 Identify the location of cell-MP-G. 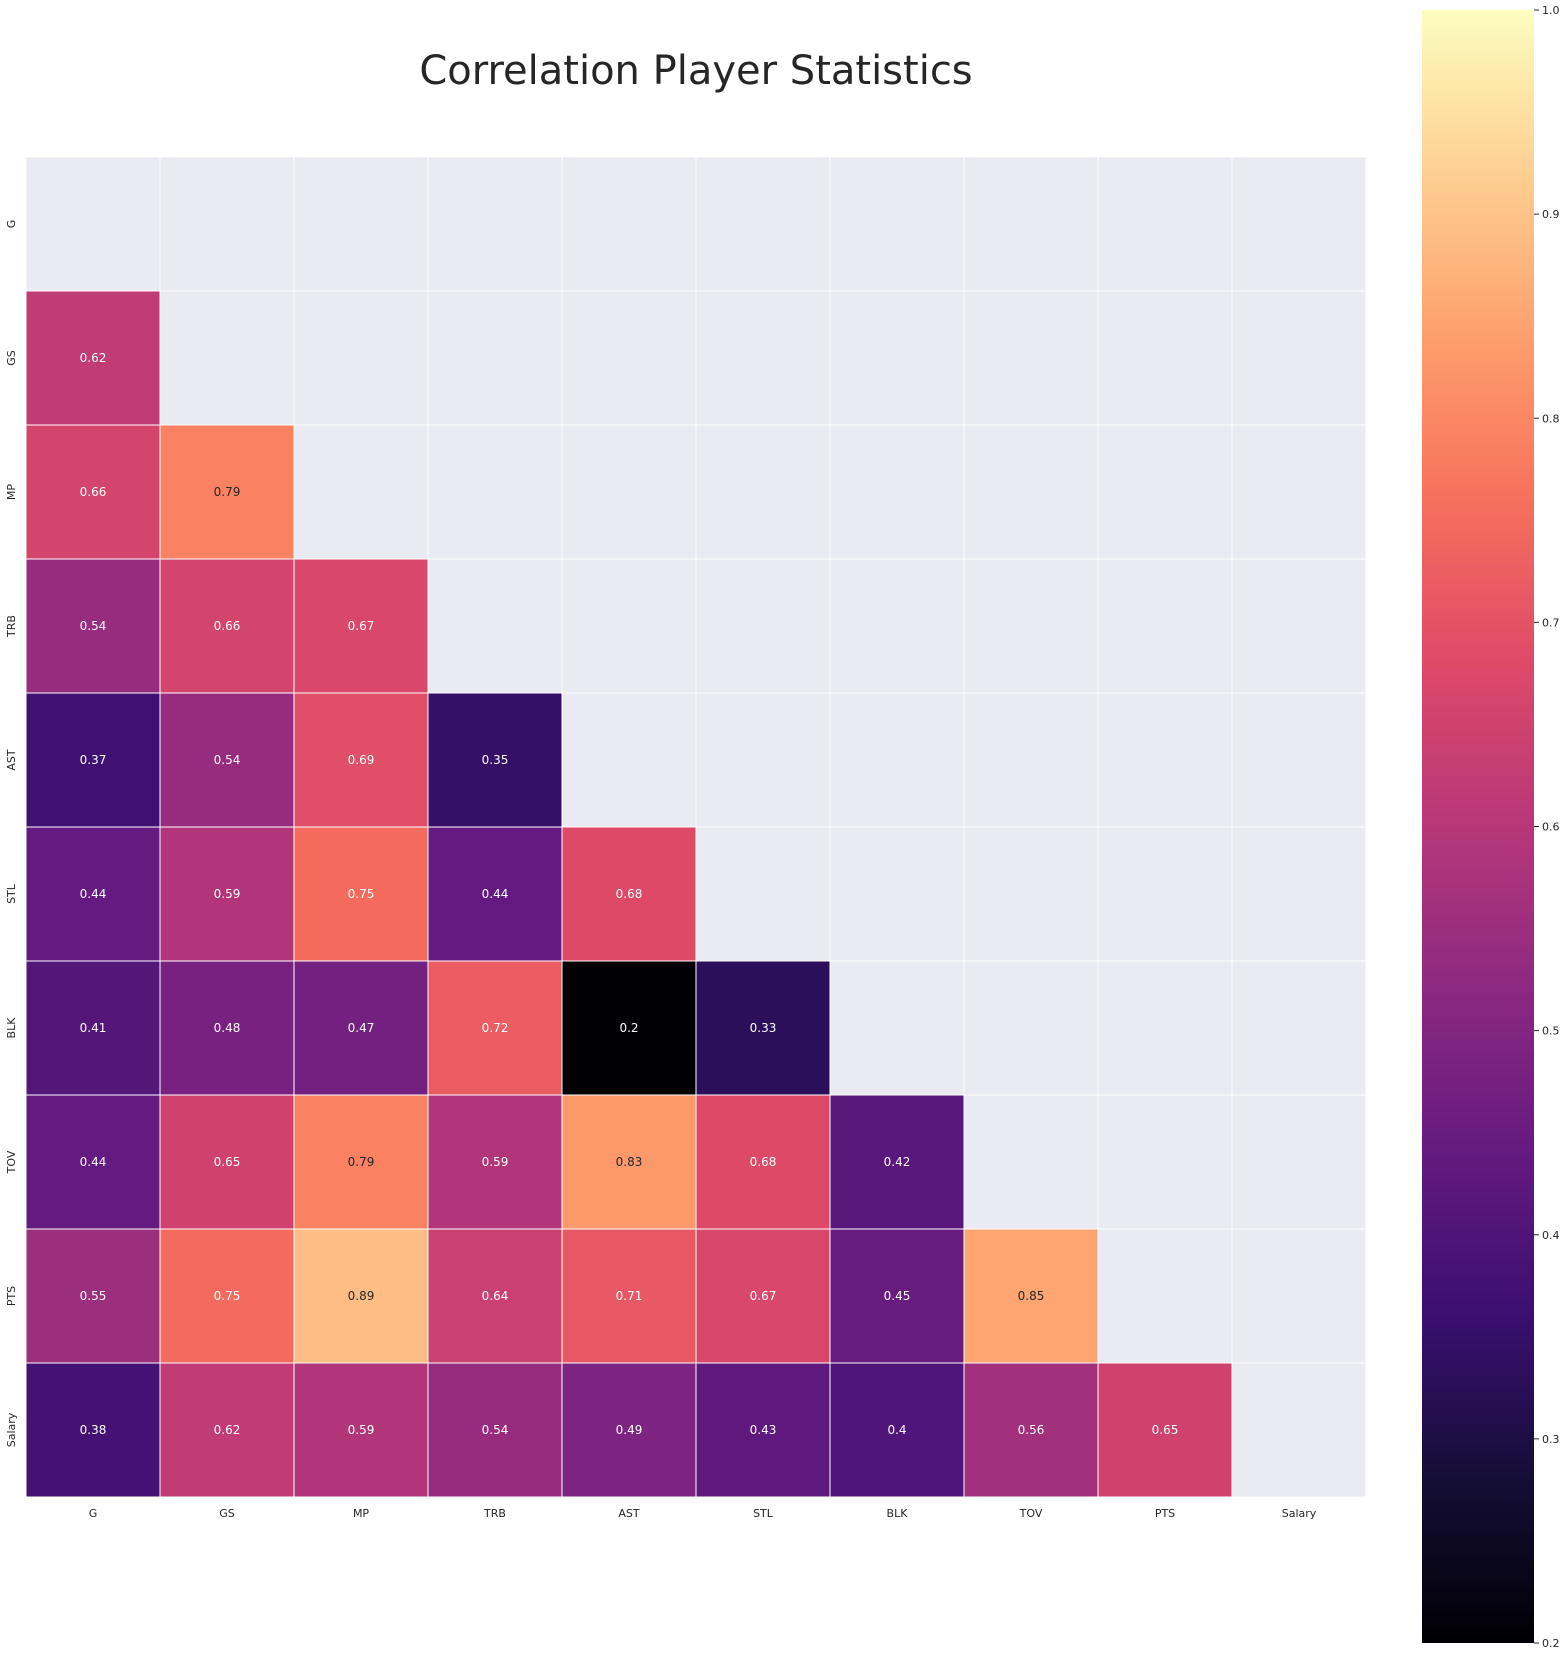
(93, 492).